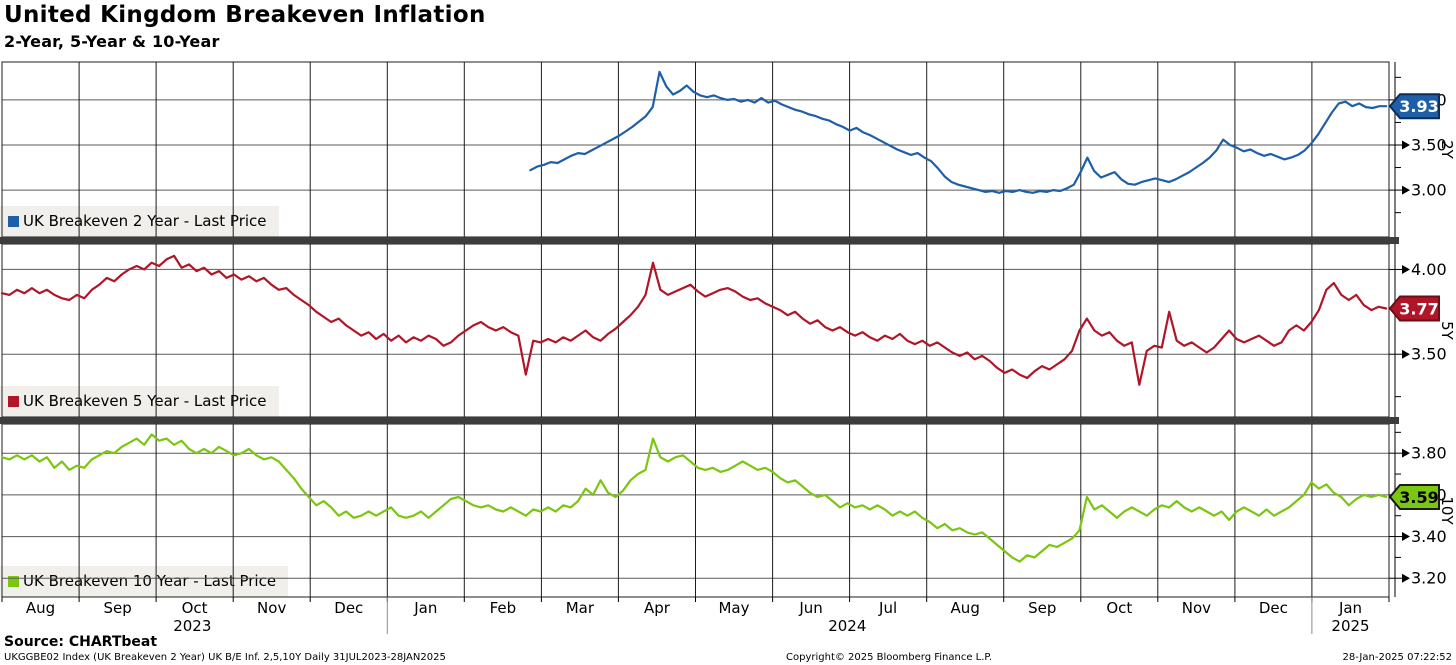 Image resolution: width=1456 pixels, height=665 pixels. What do you see at coordinates (1397, 657) in the screenshot?
I see `timestamp: 28-Jan-2025 07:22:52` at bounding box center [1397, 657].